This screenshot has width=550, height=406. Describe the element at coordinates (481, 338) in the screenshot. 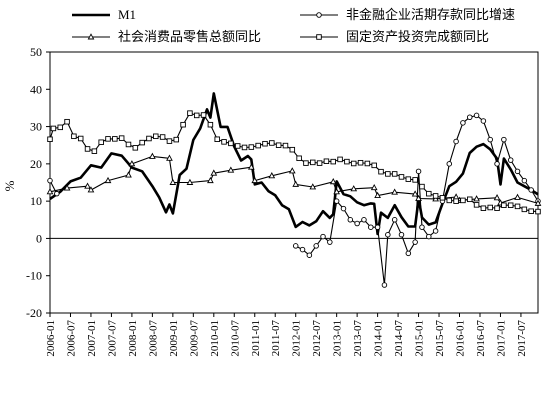

I see `x-tick-label: 2016-07` at that location.